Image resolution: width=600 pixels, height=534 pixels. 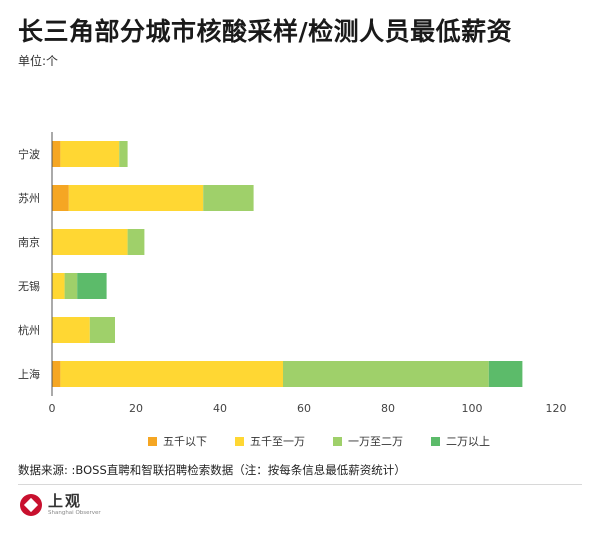 What do you see at coordinates (29, 198) in the screenshot?
I see `category-label: 苏州` at bounding box center [29, 198].